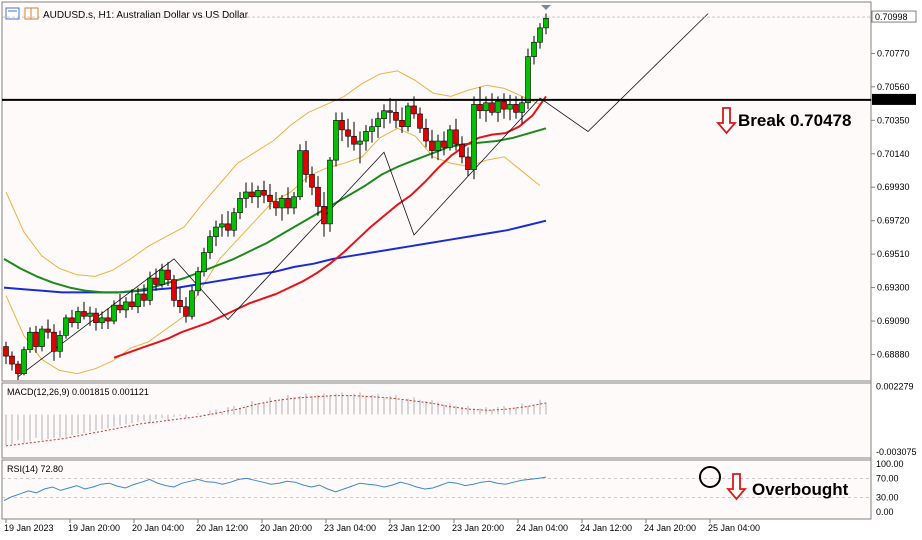 This screenshot has height=540, width=922. Describe the element at coordinates (734, 528) in the screenshot. I see `time-tick-label: 25 Jan 04:00` at that location.